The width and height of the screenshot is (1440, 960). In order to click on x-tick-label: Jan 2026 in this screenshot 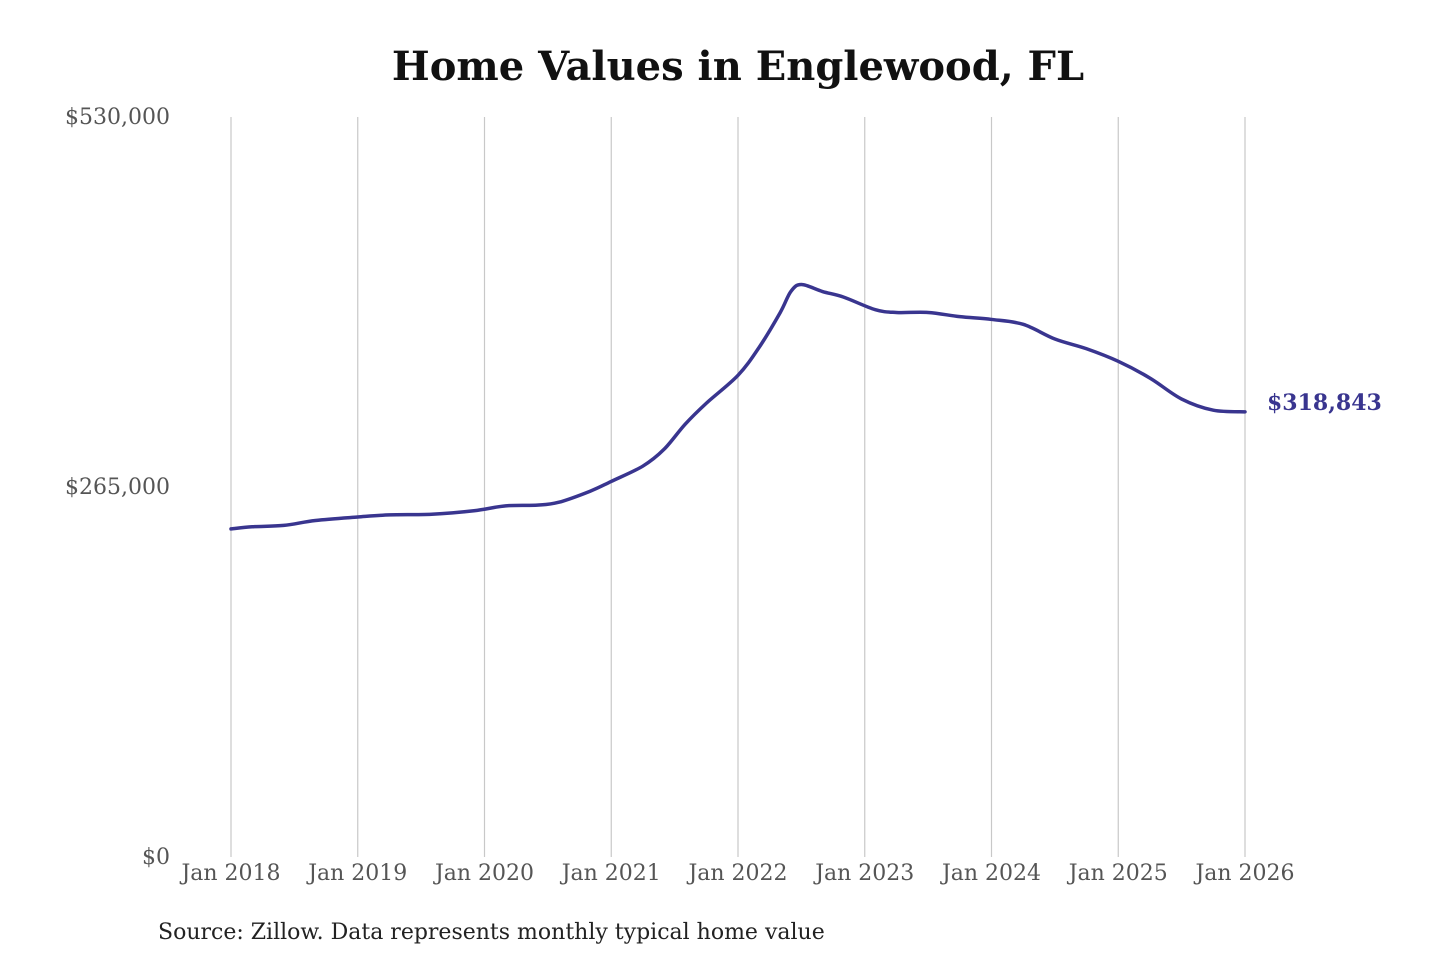, I will do `click(1243, 873)`.